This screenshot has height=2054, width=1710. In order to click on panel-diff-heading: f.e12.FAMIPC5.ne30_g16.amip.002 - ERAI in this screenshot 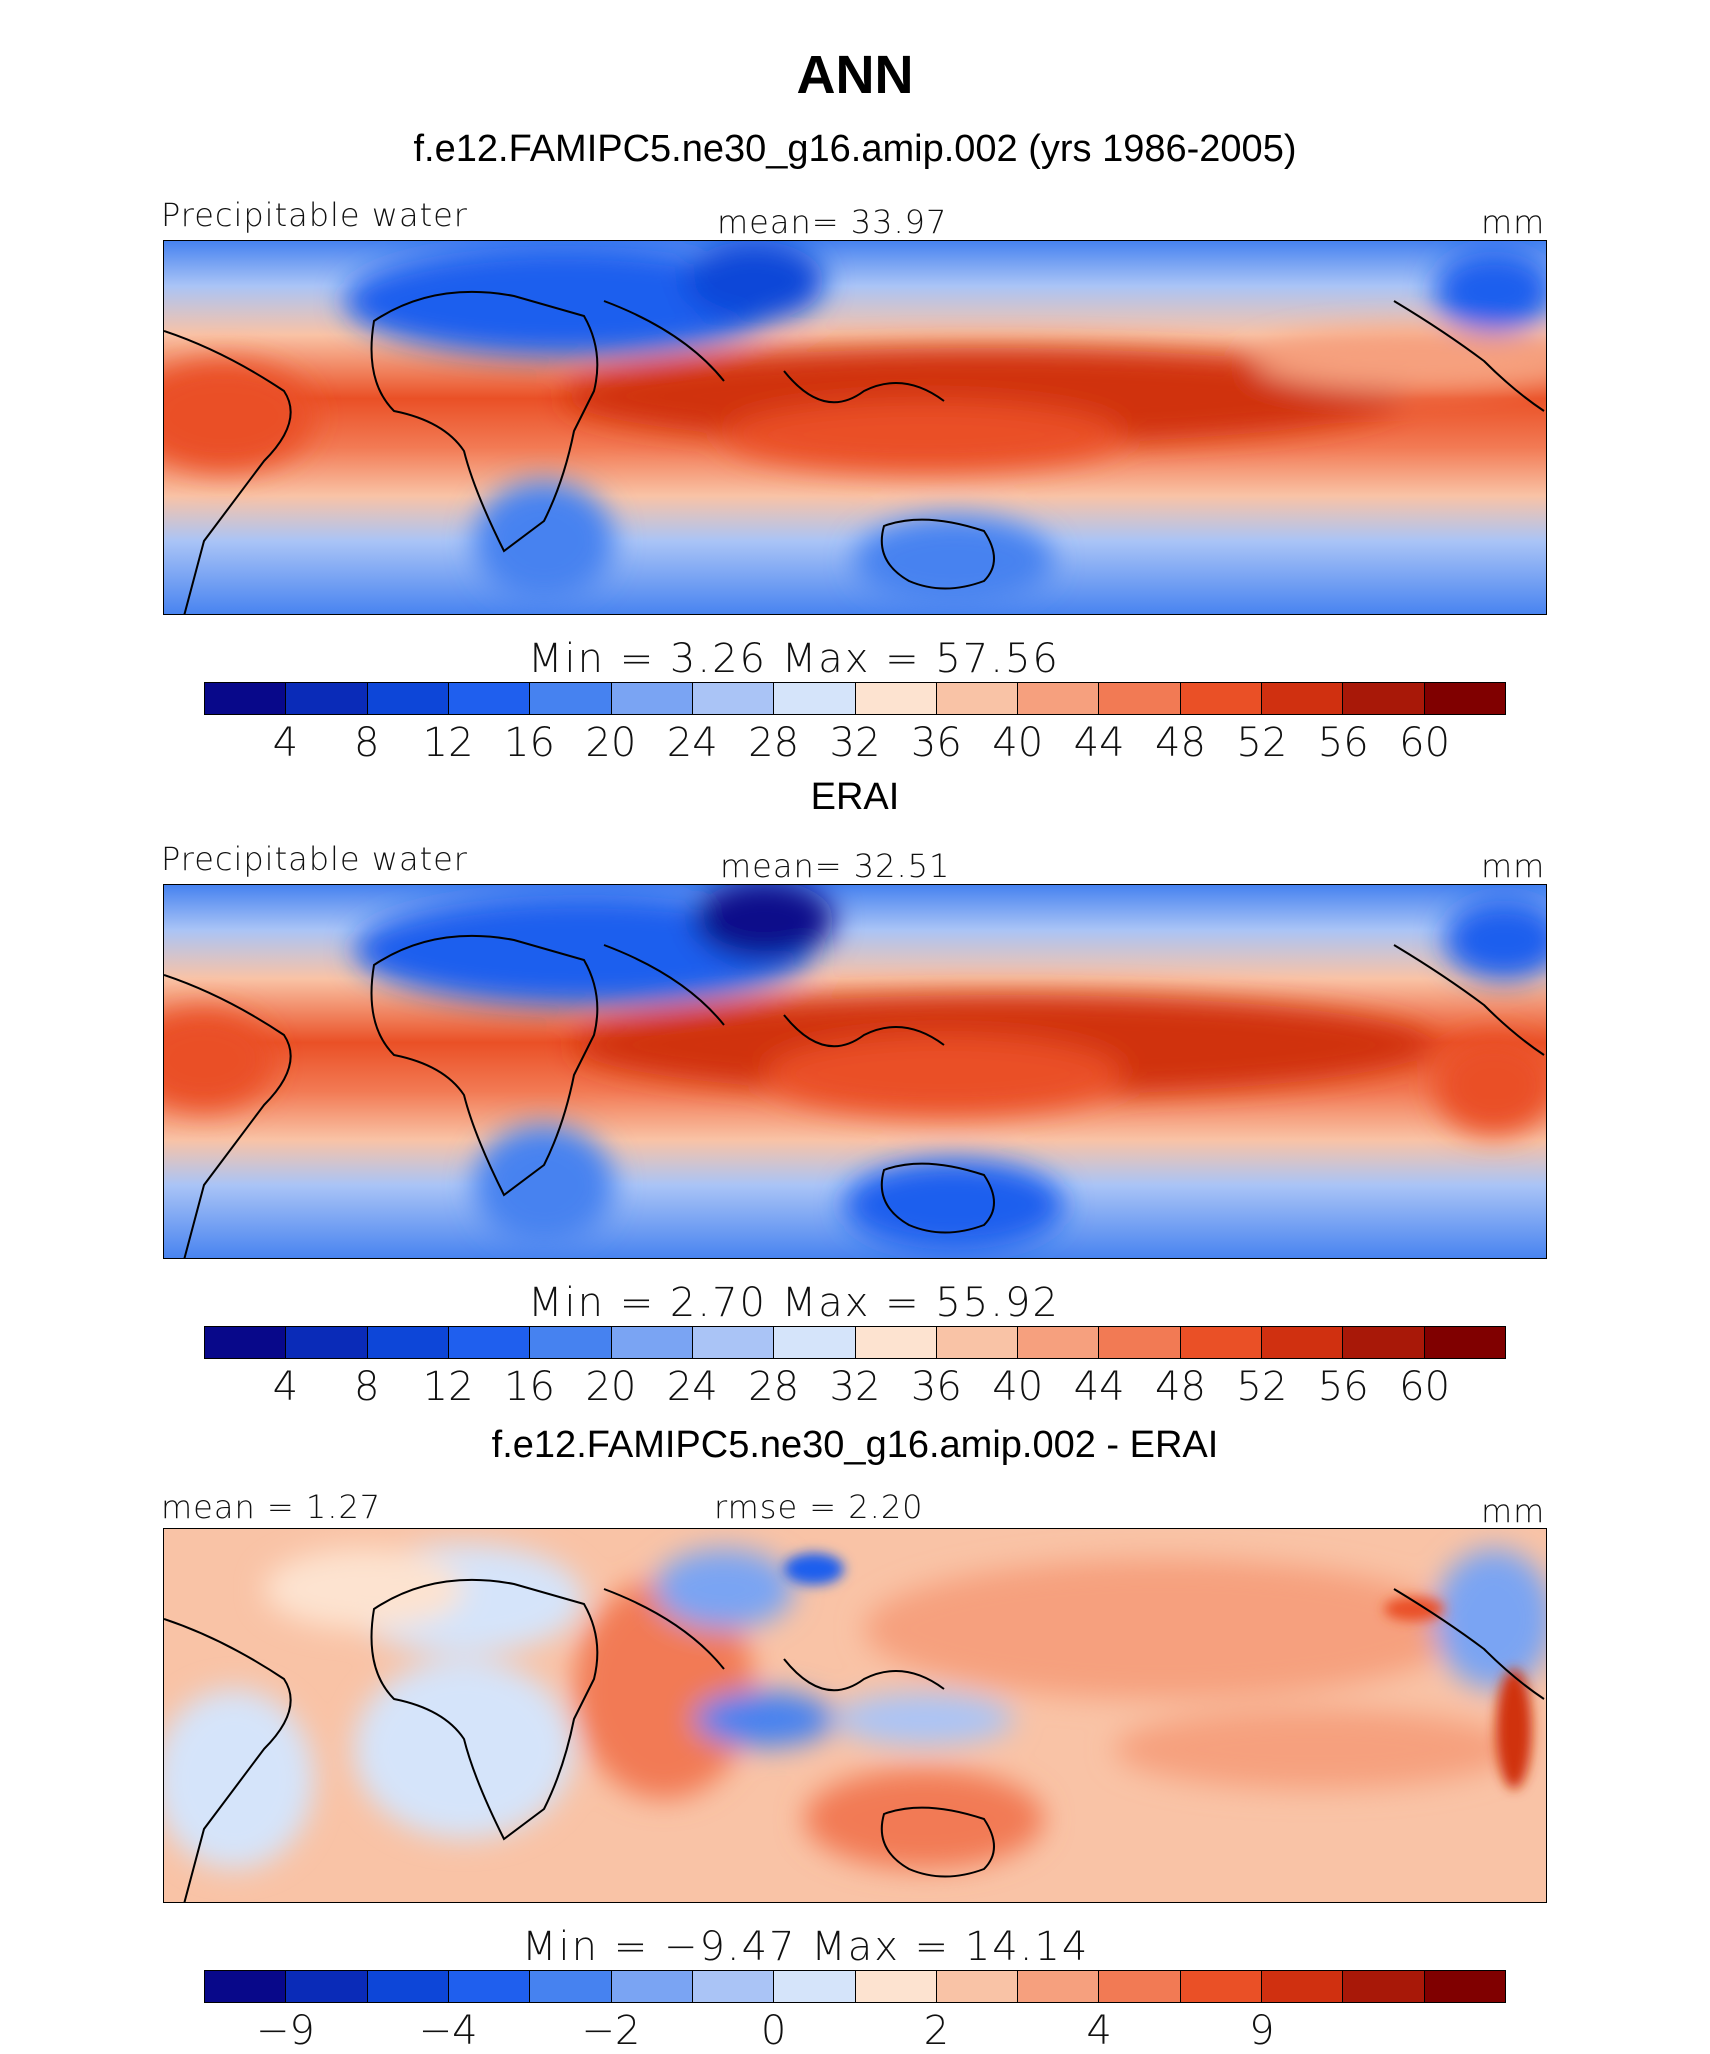, I will do `click(855, 1445)`.